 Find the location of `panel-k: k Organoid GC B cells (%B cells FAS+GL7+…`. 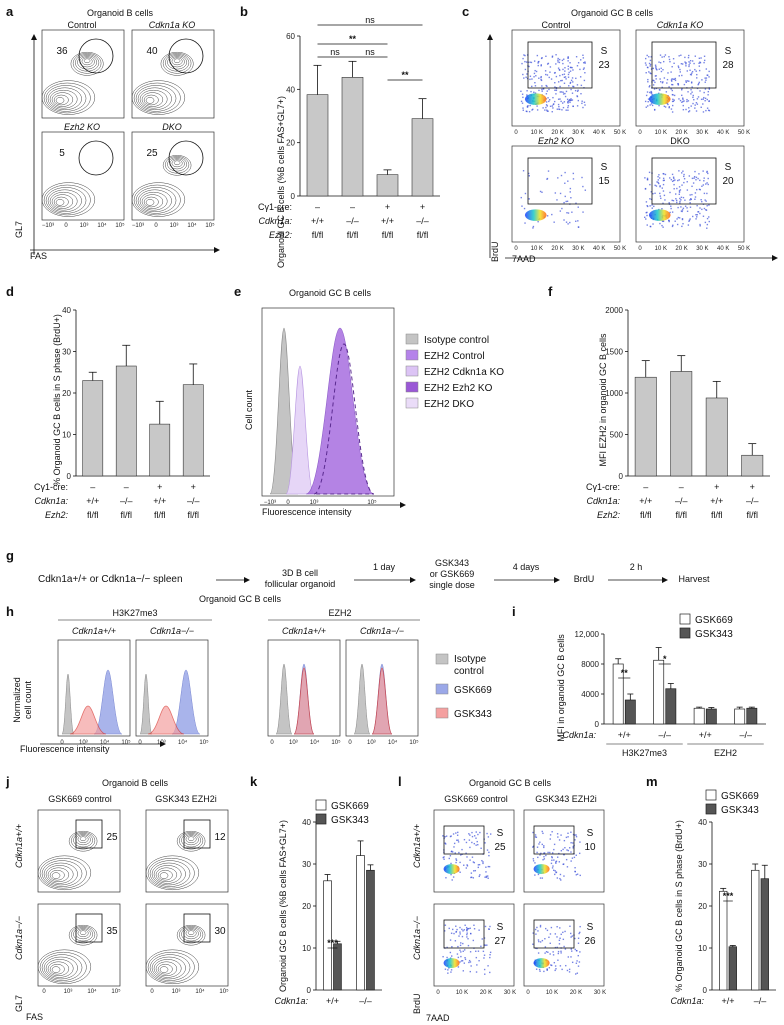

panel-k: k Organoid GC B cells (%B cells FAS+GL7+… is located at coordinates (316, 890).